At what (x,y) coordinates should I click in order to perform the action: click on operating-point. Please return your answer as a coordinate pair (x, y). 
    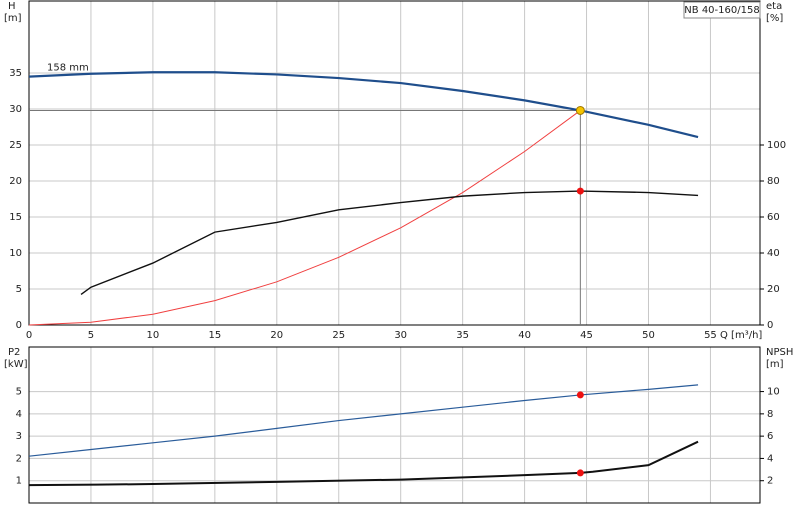
    Looking at the image, I should click on (580, 110).